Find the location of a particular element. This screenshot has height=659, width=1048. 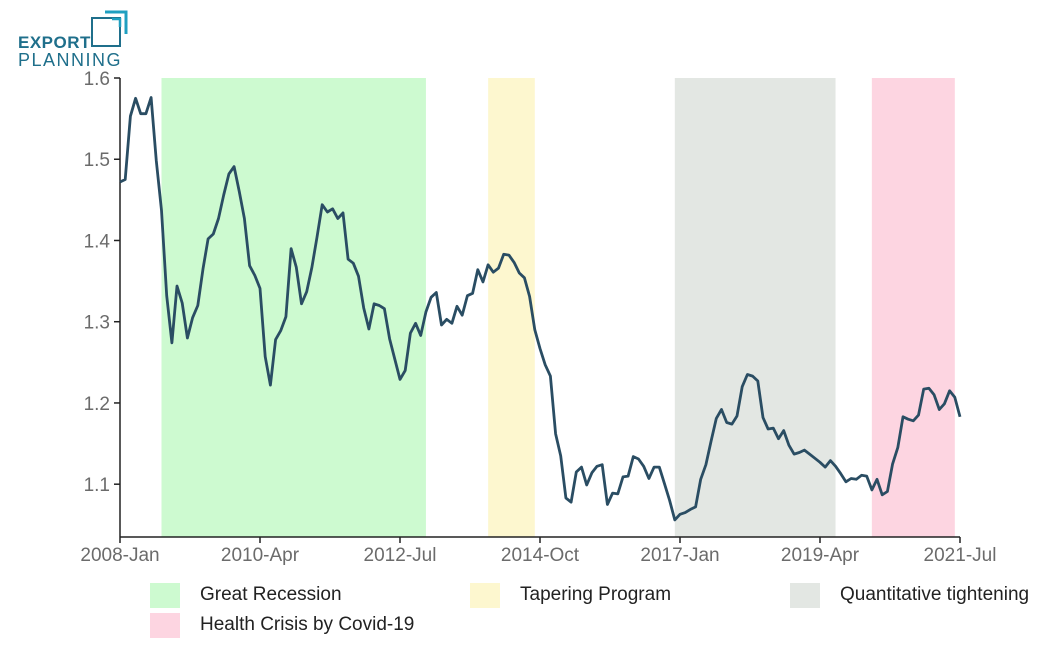

y-tick-label: 1.5 is located at coordinates (97, 160).